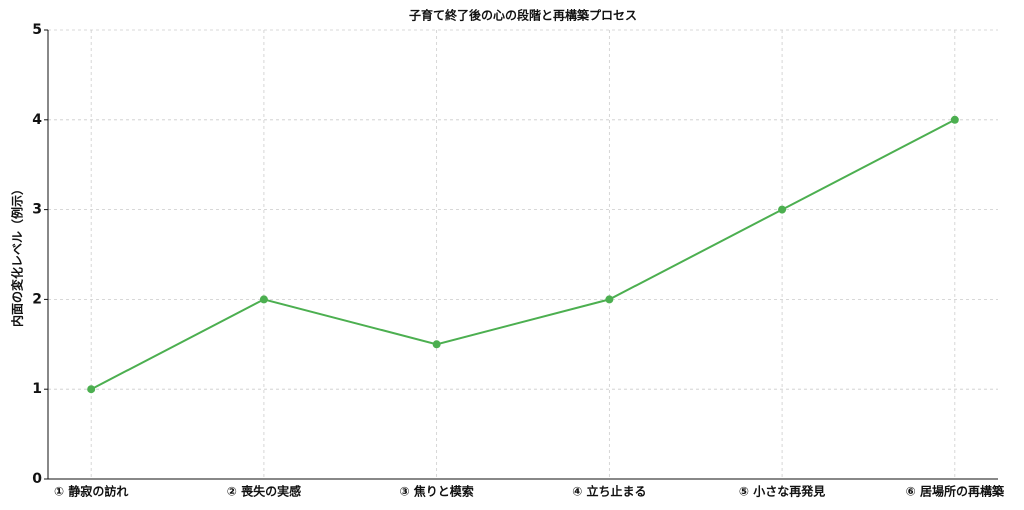 The width and height of the screenshot is (1024, 510). I want to click on x-tick-label: ③ 焦りと模索, so click(436, 491).